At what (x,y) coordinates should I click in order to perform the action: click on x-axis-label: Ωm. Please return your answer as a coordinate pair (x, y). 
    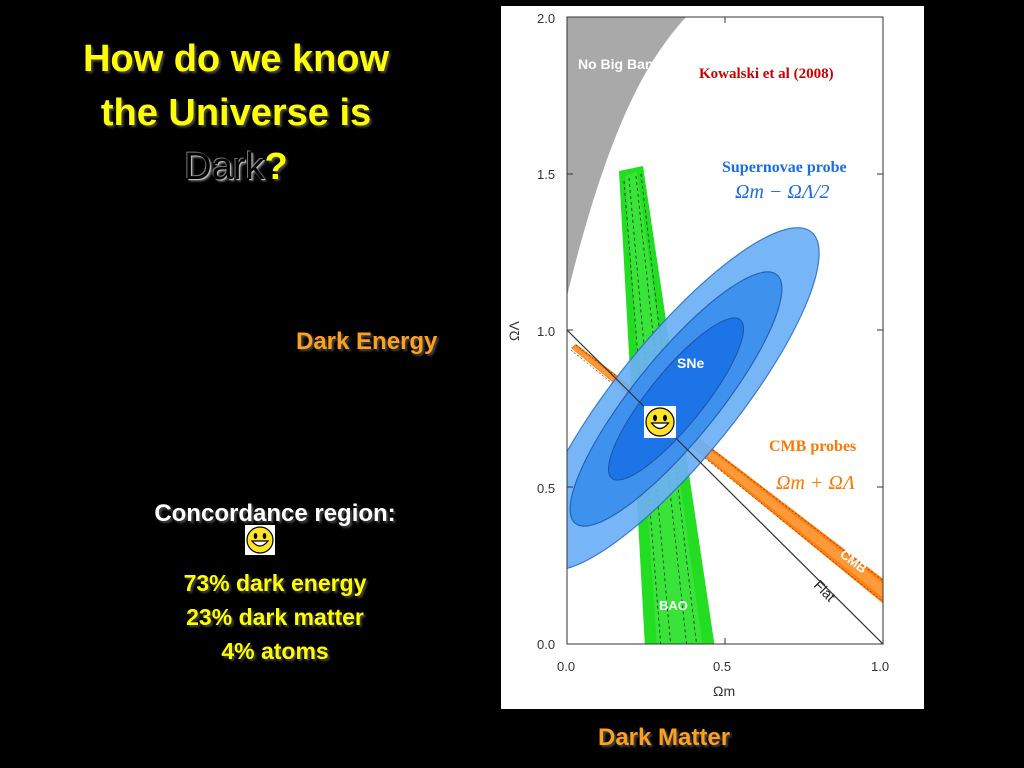
    Looking at the image, I should click on (724, 691).